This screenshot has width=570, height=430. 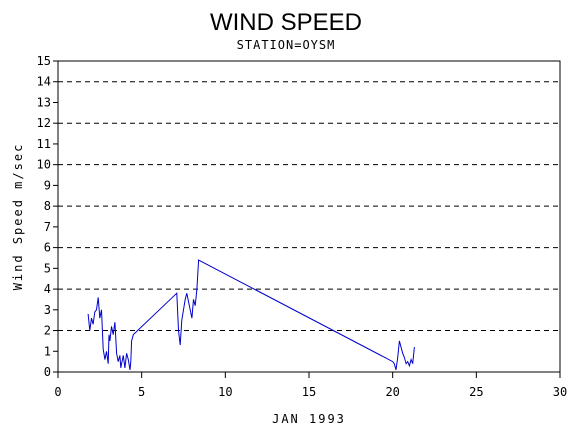 I want to click on y-tick-label-13: 13, so click(x=44, y=102).